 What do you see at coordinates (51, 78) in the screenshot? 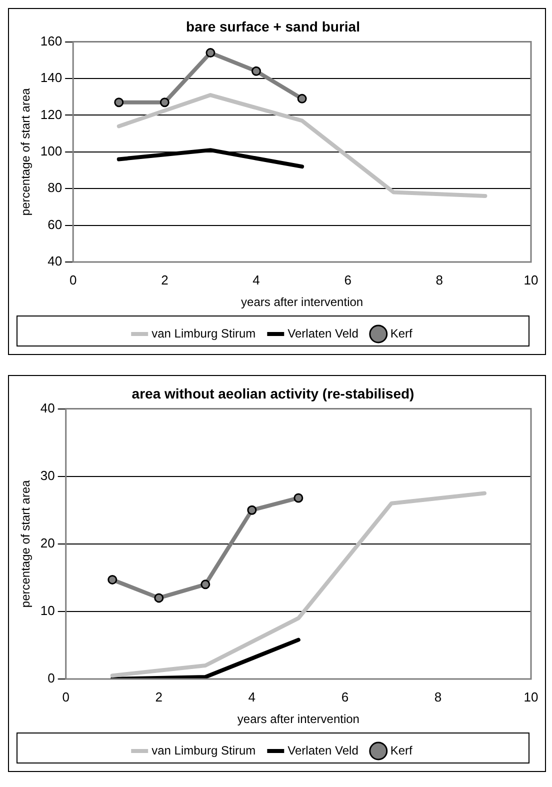
I see `y-tick-label: 140` at bounding box center [51, 78].